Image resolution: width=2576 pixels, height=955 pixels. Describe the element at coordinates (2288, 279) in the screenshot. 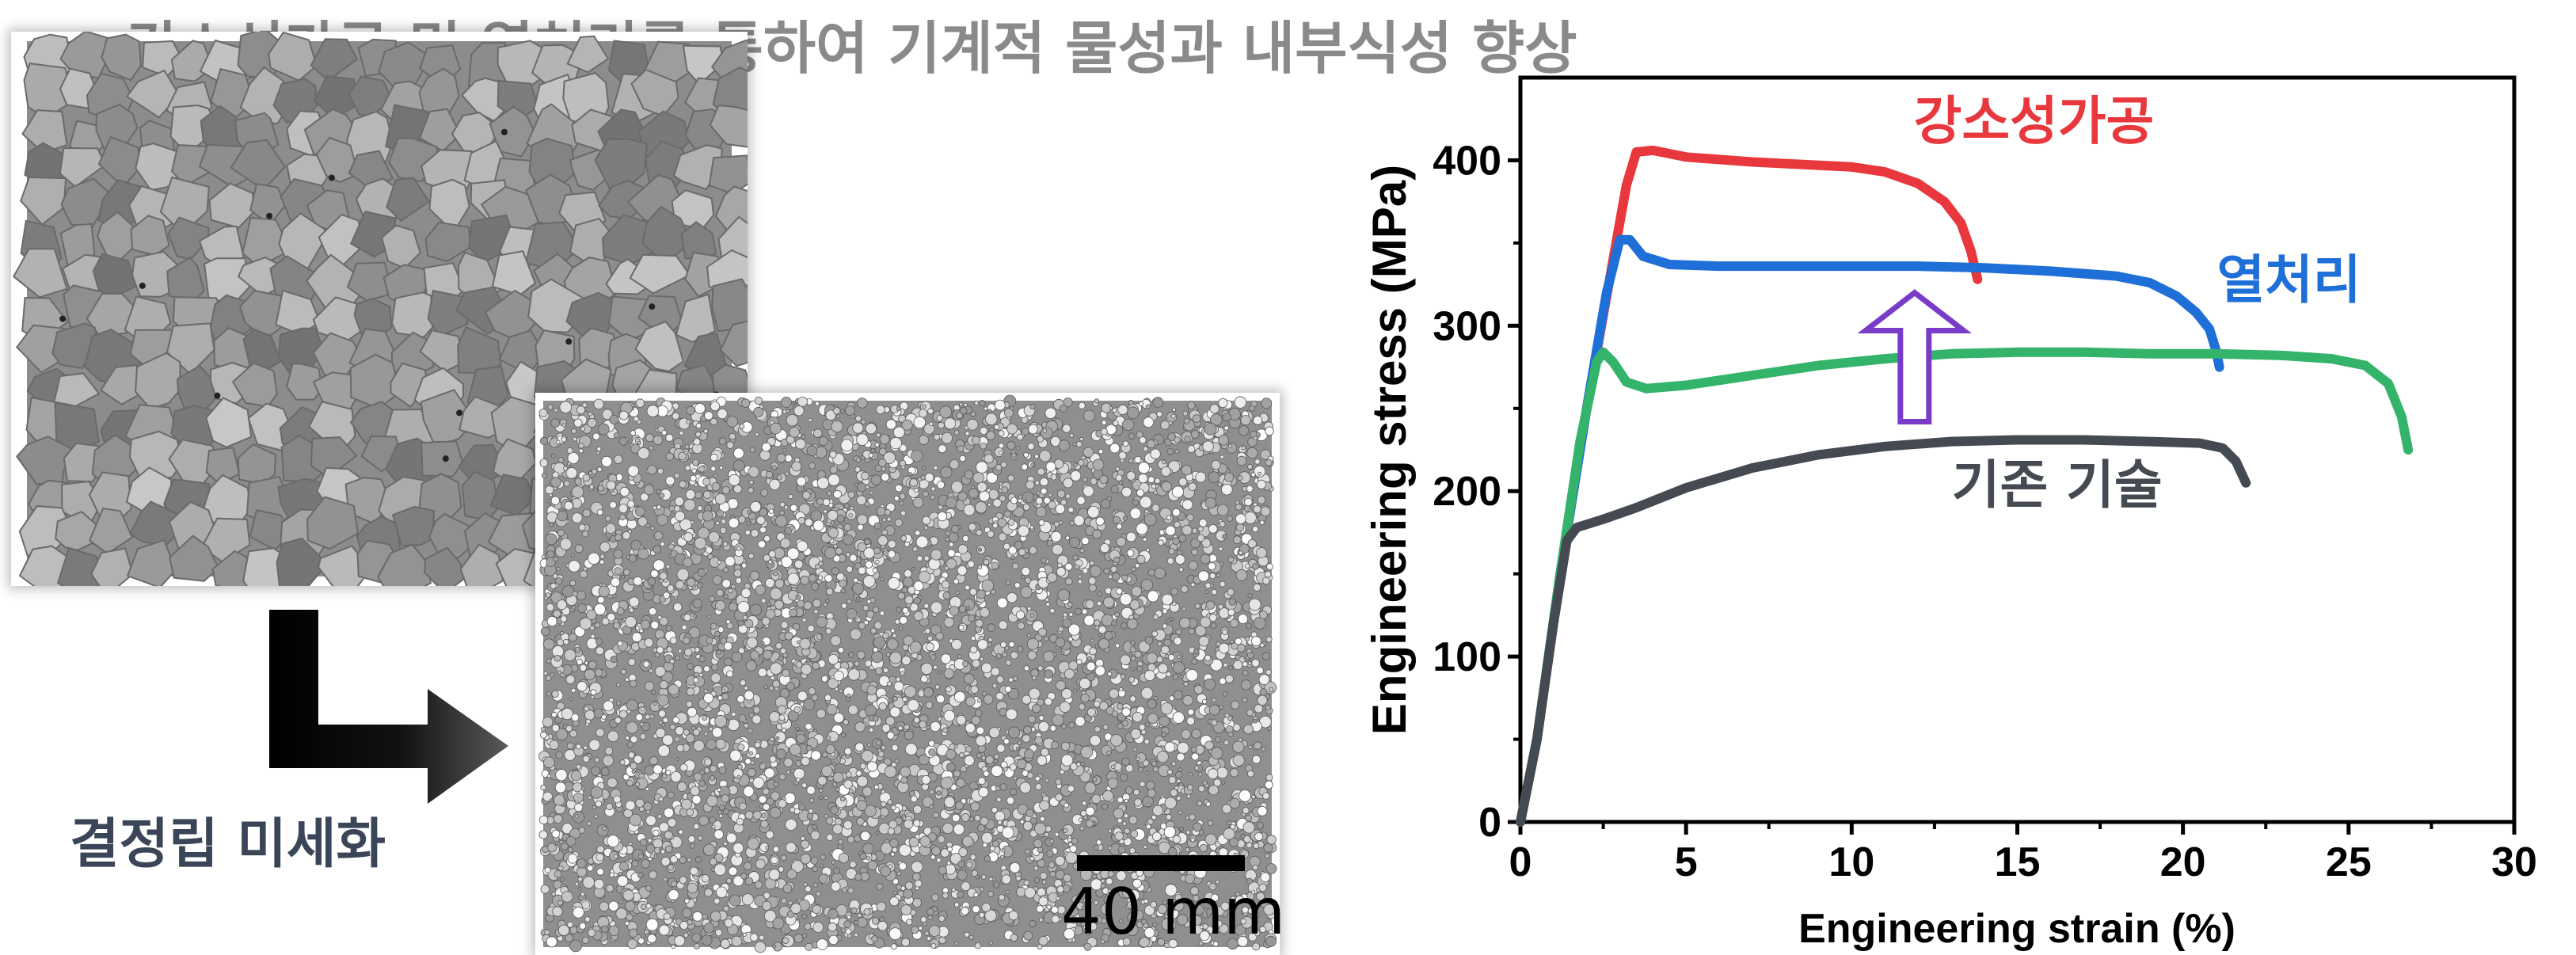

I see `series-label-2: 열처리` at that location.